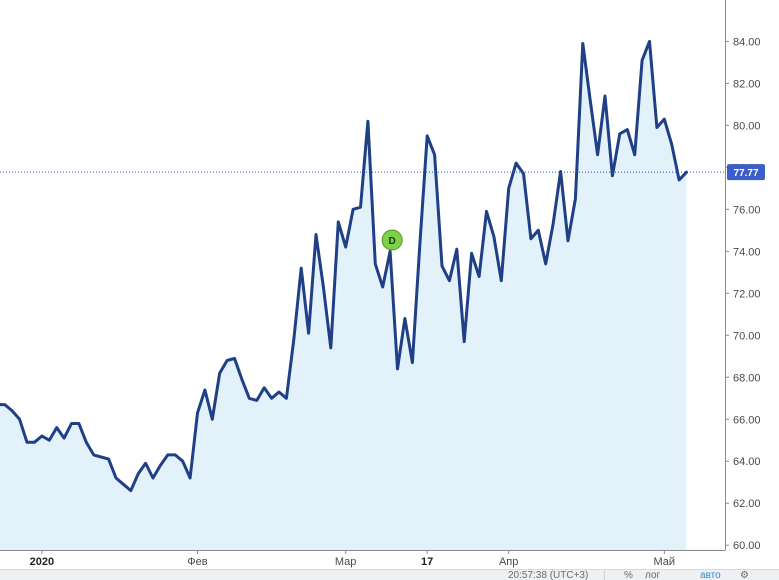 The height and width of the screenshot is (580, 779). I want to click on x-tick-label: 2020, so click(42, 562).